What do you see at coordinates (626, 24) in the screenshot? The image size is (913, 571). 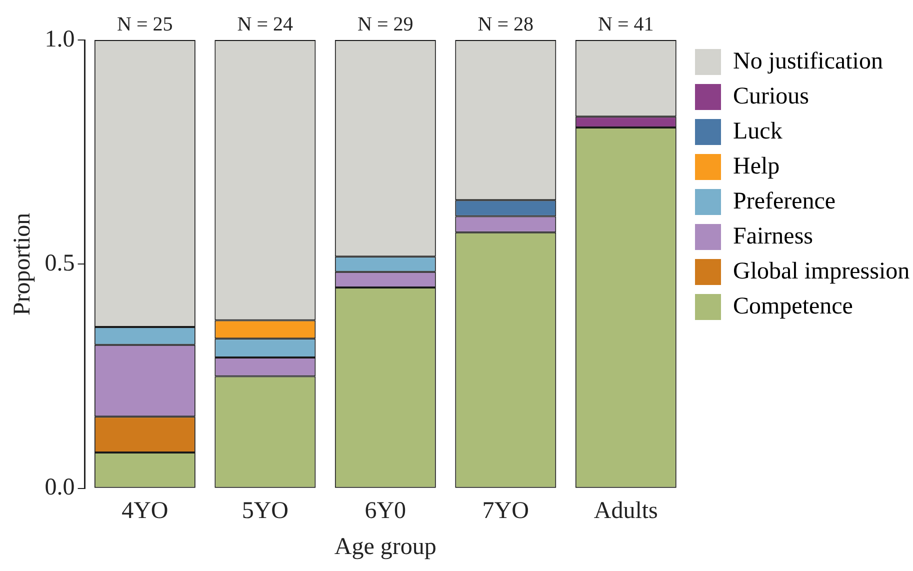 I see `annotation: N = 41` at bounding box center [626, 24].